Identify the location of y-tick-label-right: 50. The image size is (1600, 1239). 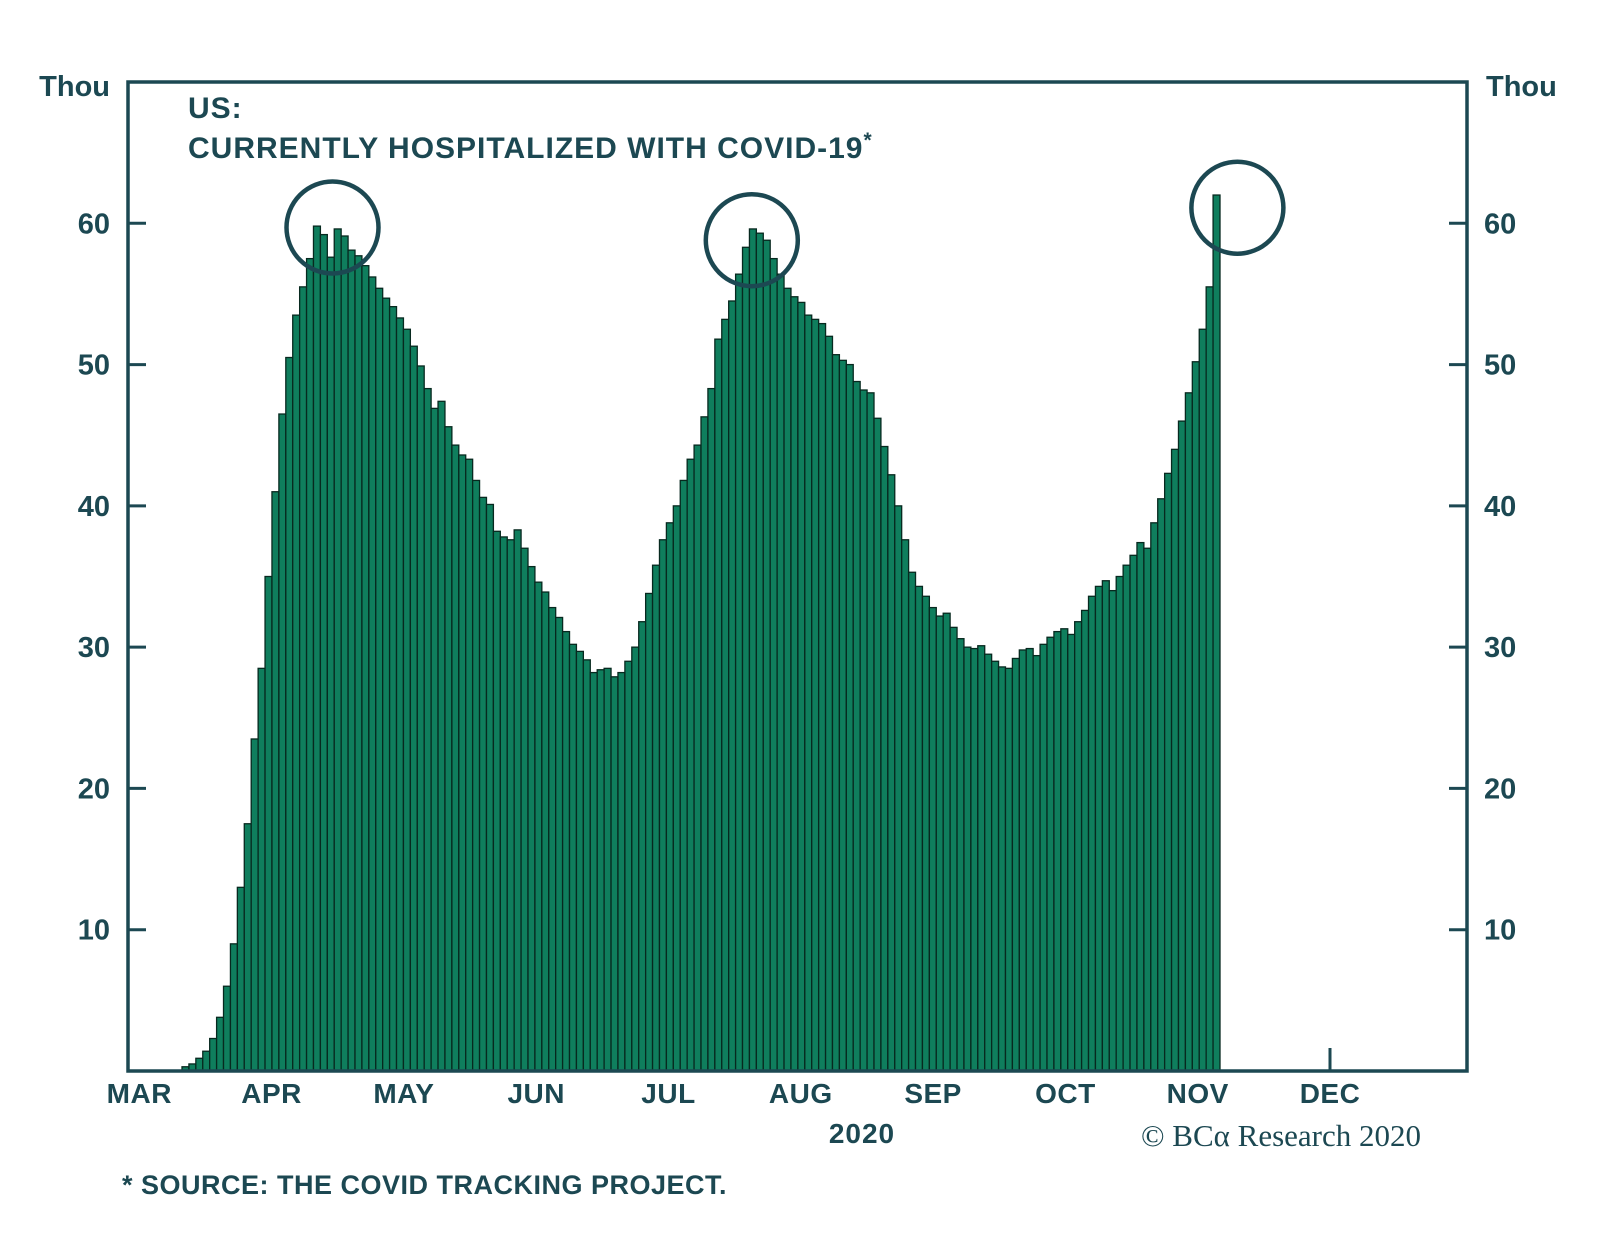
(1500, 366).